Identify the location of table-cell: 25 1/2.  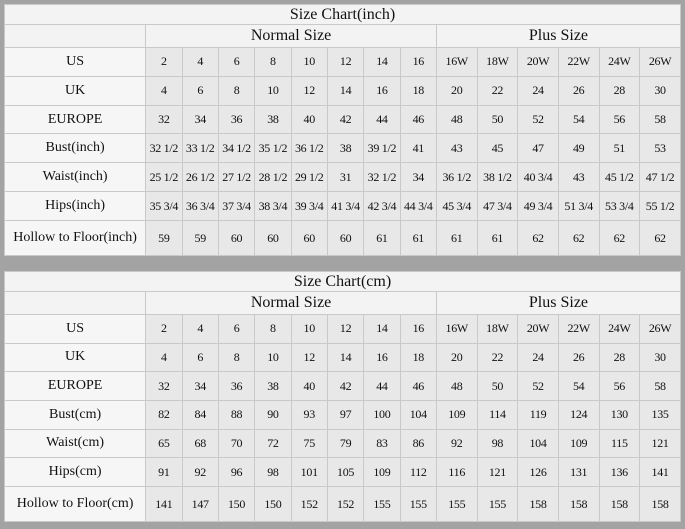
(164, 177).